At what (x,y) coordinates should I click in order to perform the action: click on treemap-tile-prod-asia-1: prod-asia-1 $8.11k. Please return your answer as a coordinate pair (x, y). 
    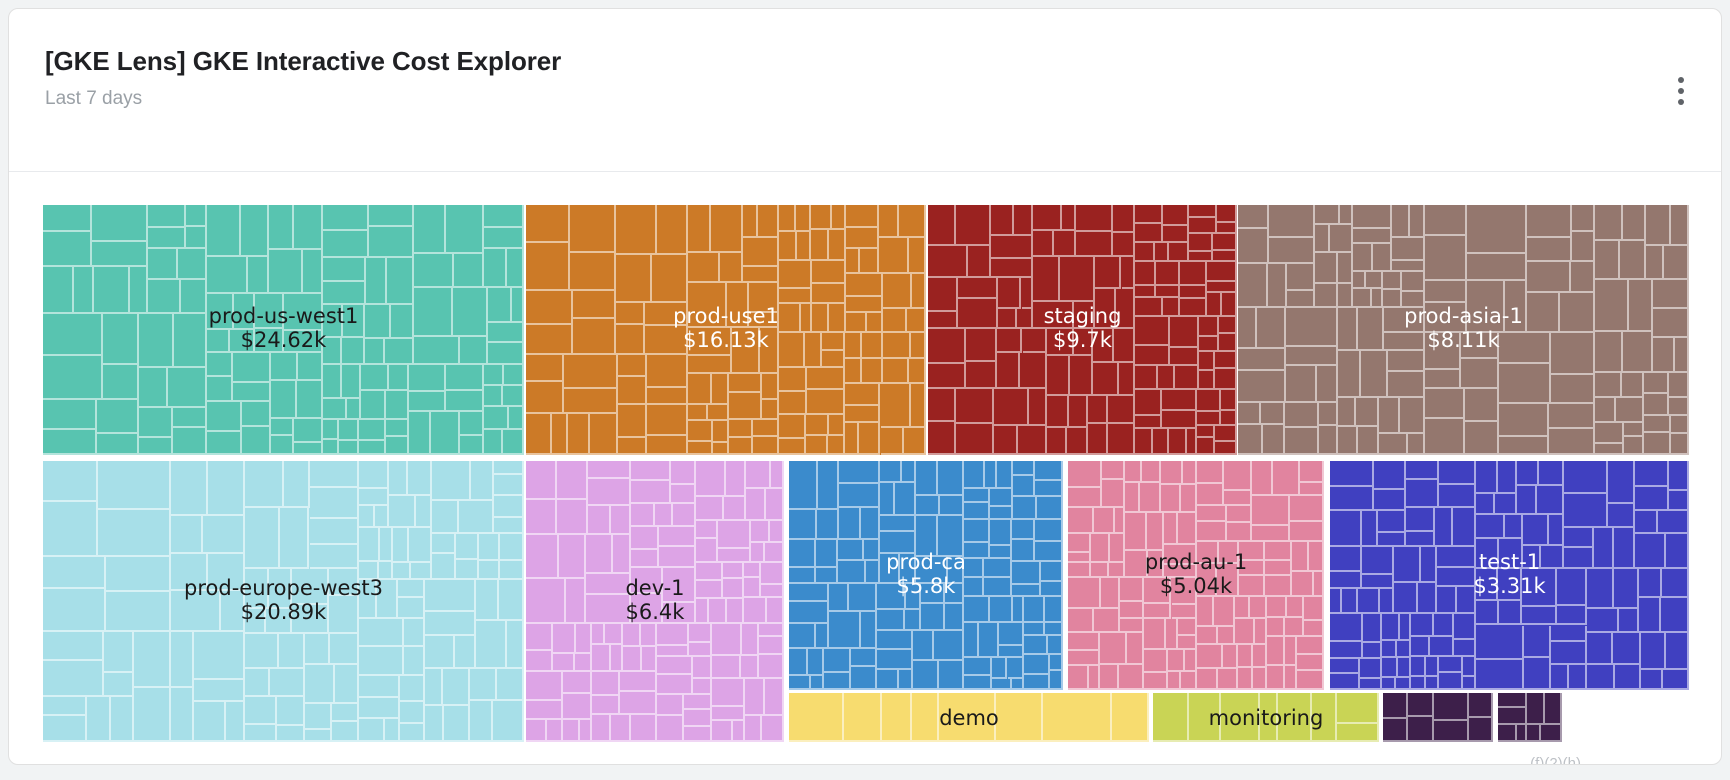
    Looking at the image, I should click on (1463, 330).